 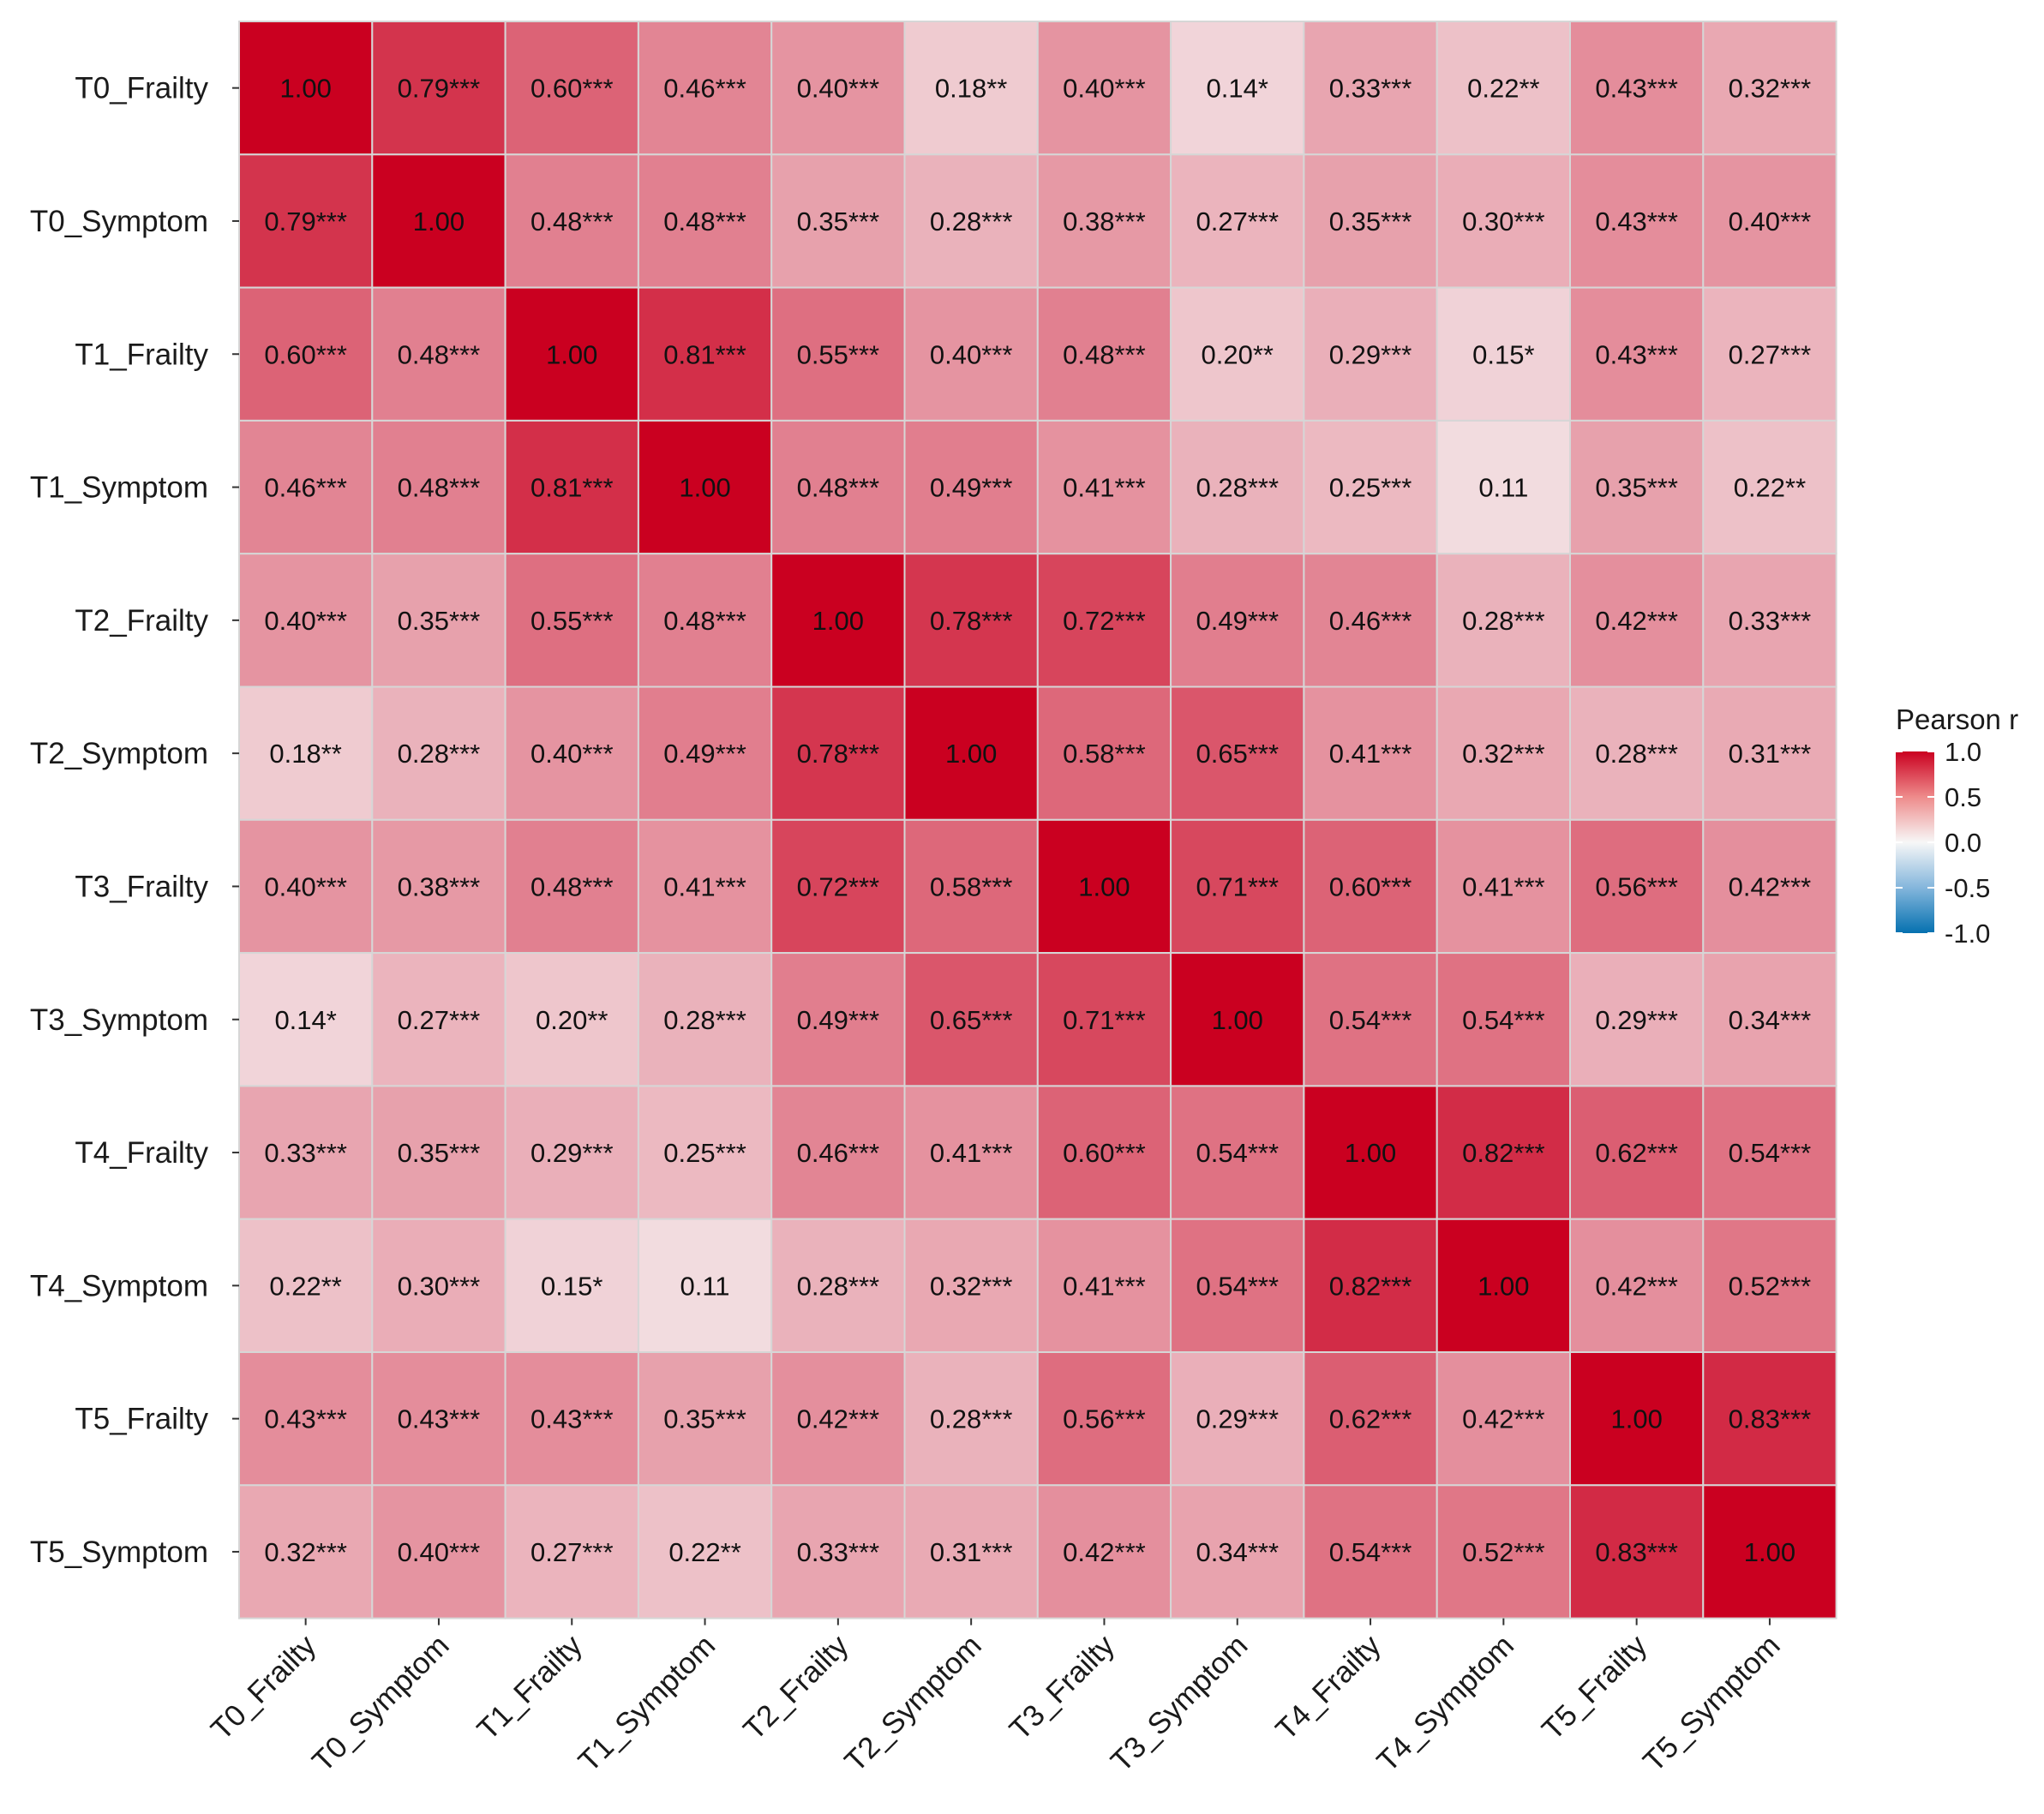 I want to click on cell-value-label: 0.56***, so click(x=1104, y=1419).